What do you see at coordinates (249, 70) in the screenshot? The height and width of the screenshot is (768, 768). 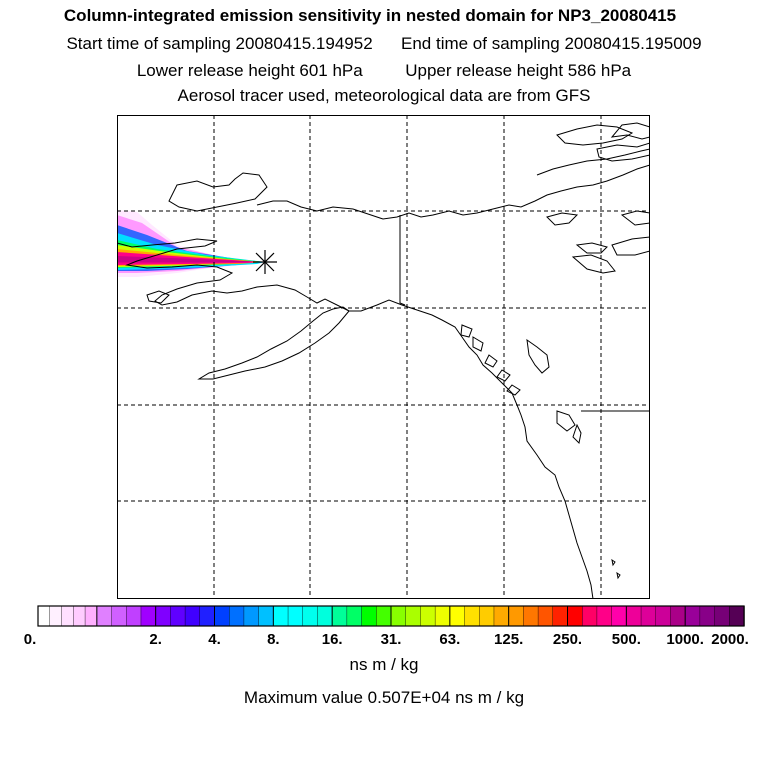 I see `lower-height-label: Lower release height 601 hPa` at bounding box center [249, 70].